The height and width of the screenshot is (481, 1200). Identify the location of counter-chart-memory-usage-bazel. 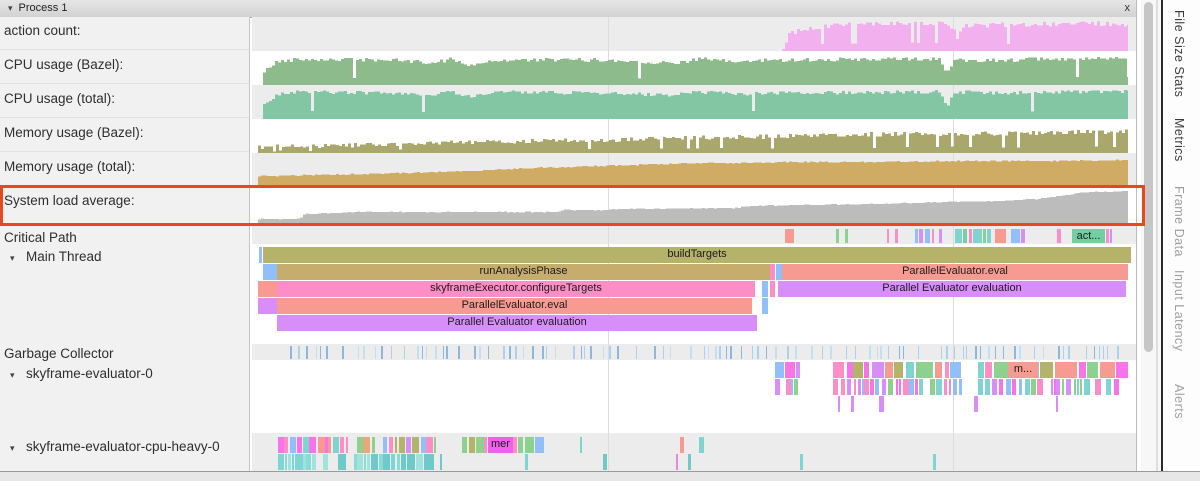
(694, 136).